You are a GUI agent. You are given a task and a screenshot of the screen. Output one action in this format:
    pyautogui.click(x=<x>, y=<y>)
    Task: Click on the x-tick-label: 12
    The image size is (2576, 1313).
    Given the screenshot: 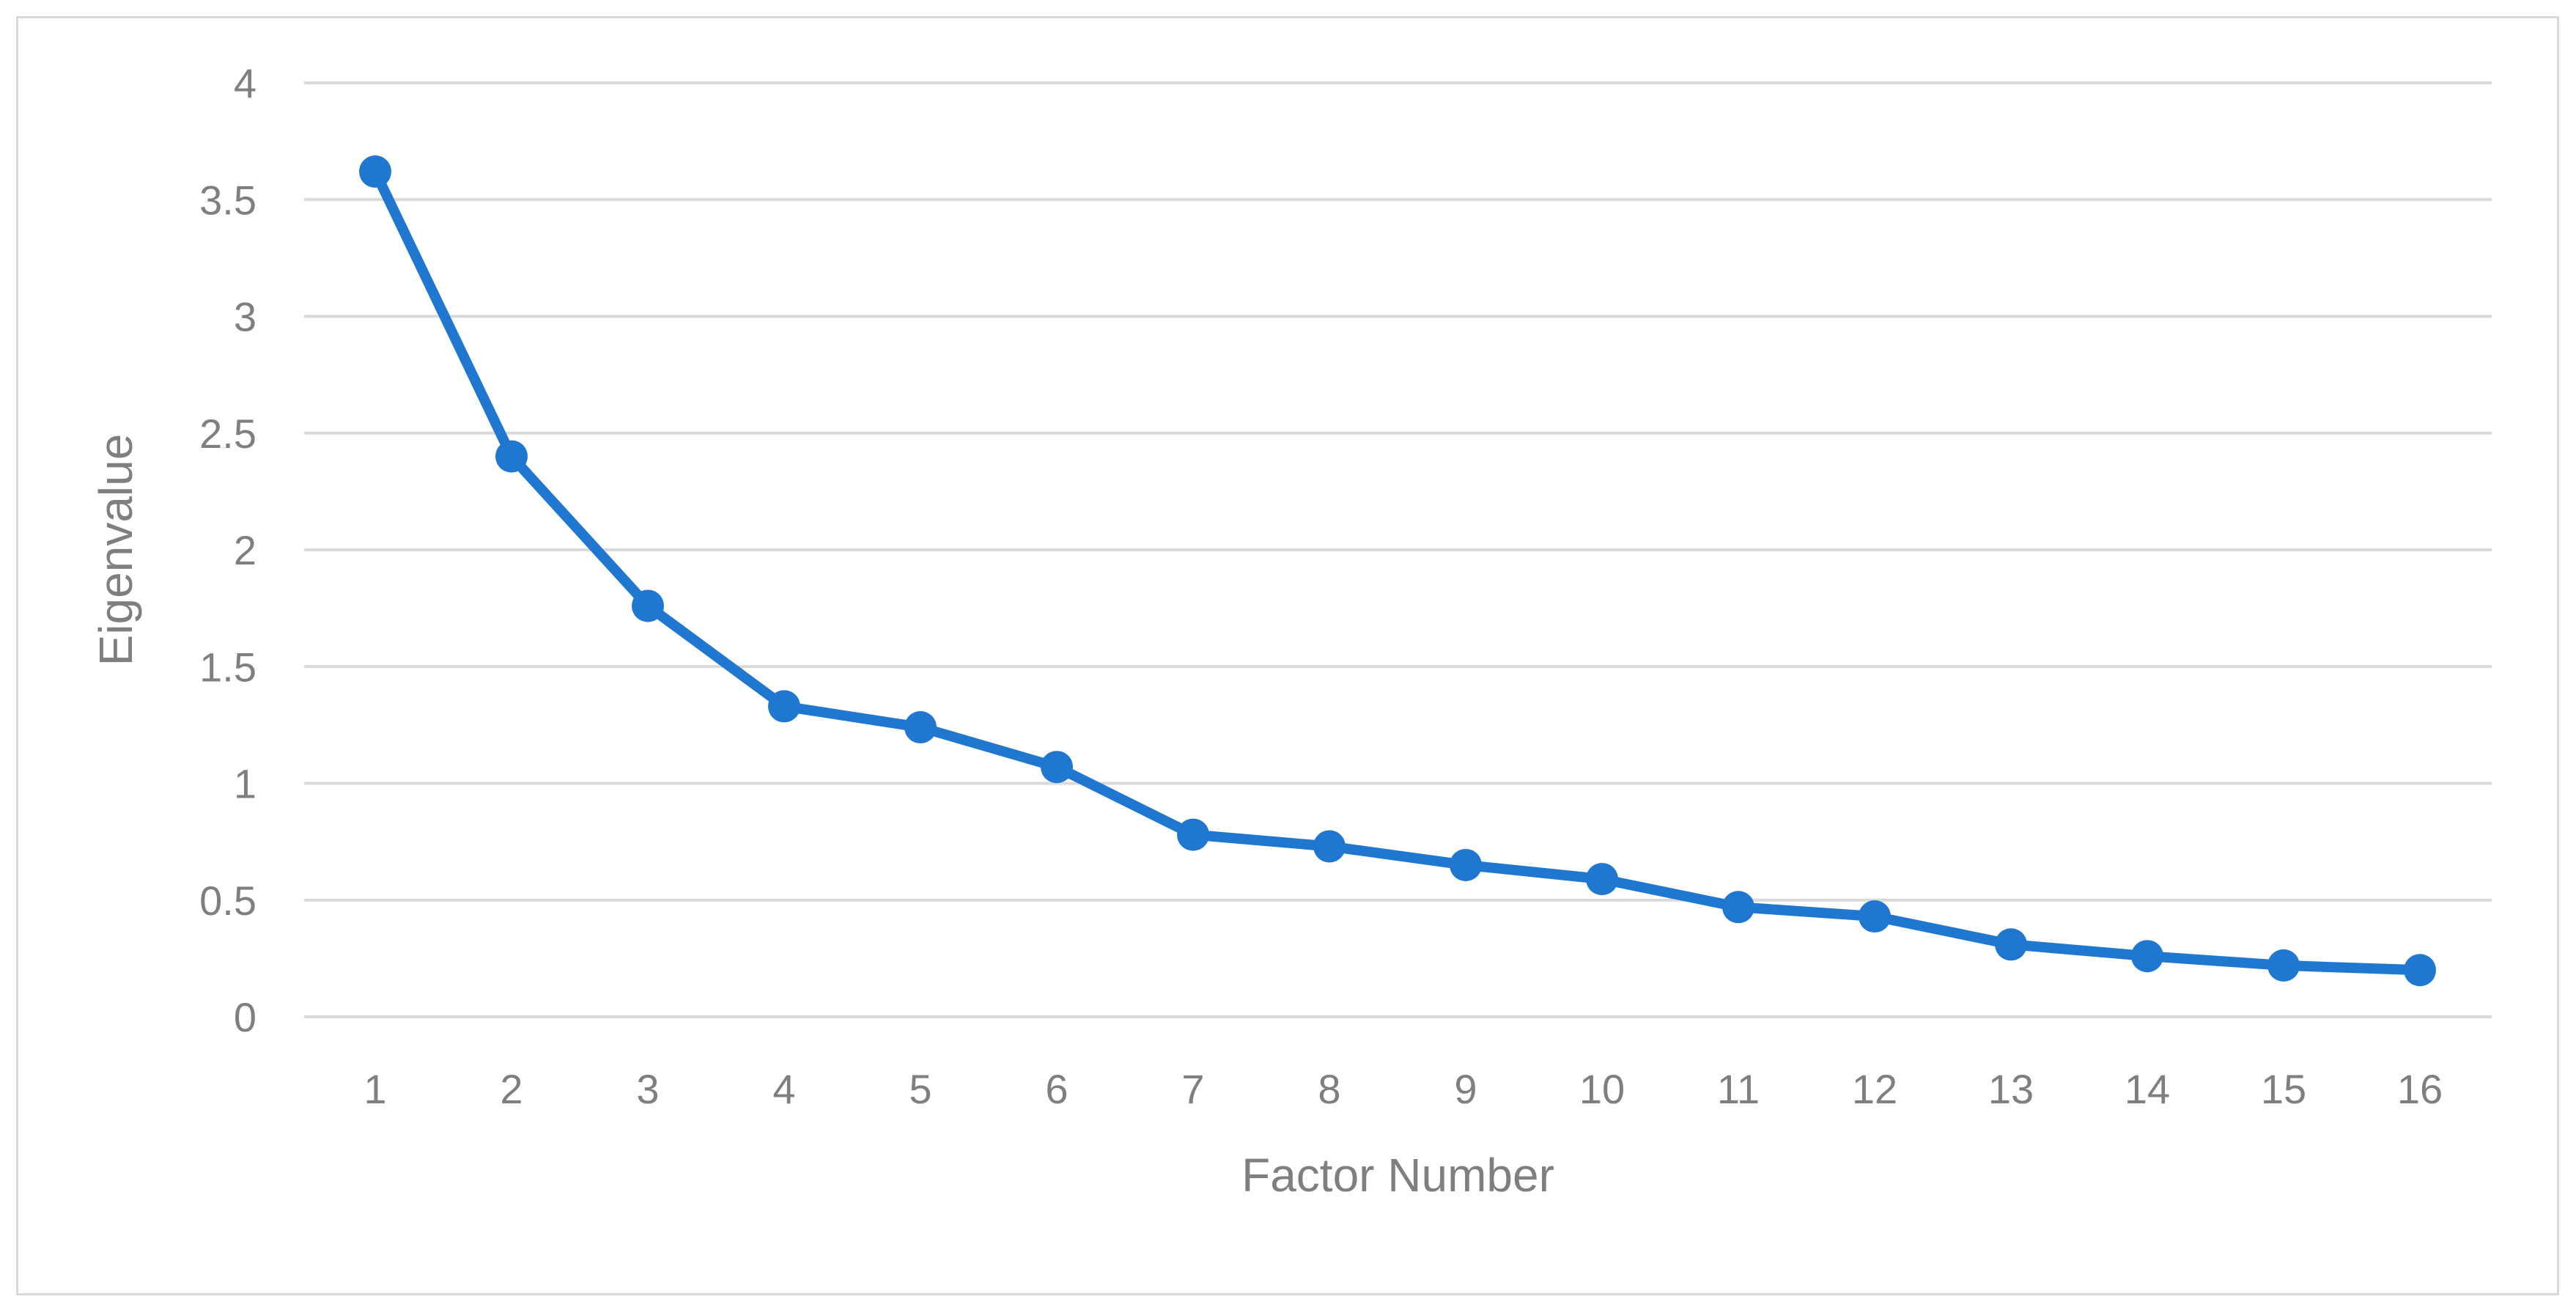 What is the action you would take?
    pyautogui.click(x=1875, y=1089)
    